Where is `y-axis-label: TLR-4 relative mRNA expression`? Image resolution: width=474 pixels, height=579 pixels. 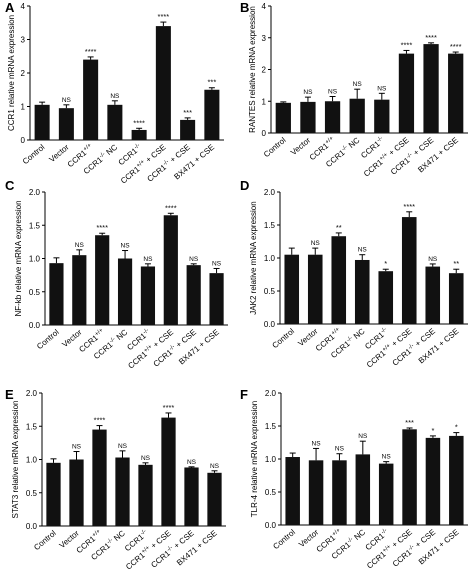
y-axis-label: TLR-4 relative mRNA expression is located at coordinates (254, 459).